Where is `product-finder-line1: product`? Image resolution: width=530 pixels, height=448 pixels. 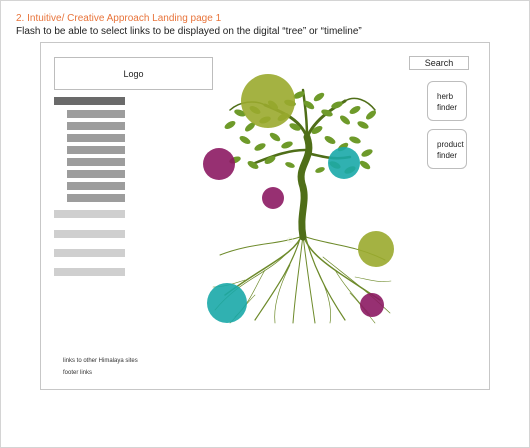 product-finder-line1: product is located at coordinates (450, 144).